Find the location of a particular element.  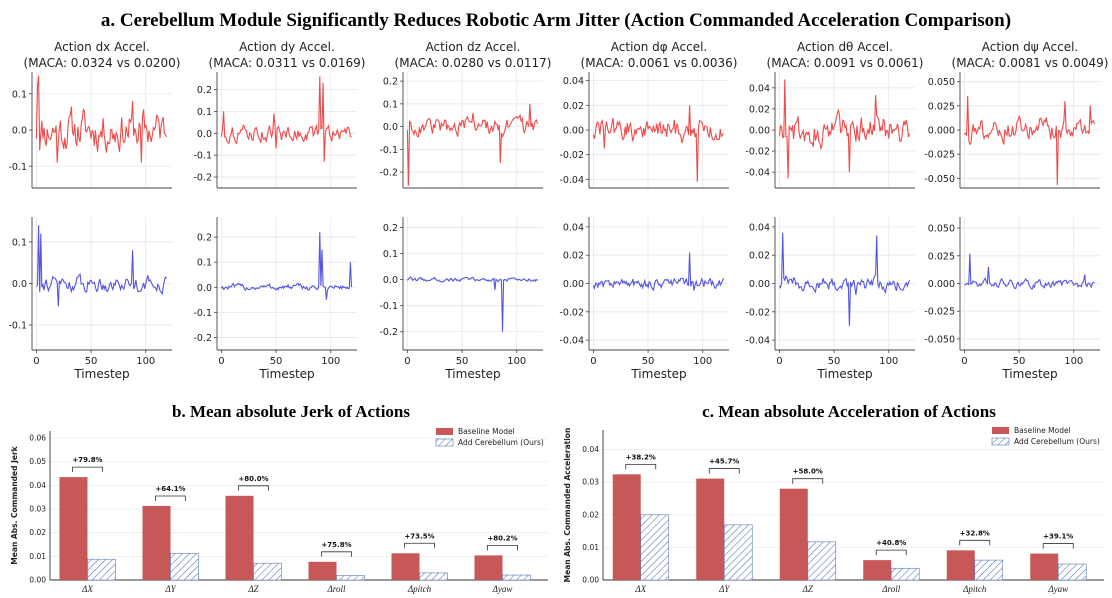

chart-title: Action dφ Accel. is located at coordinates (659, 47).